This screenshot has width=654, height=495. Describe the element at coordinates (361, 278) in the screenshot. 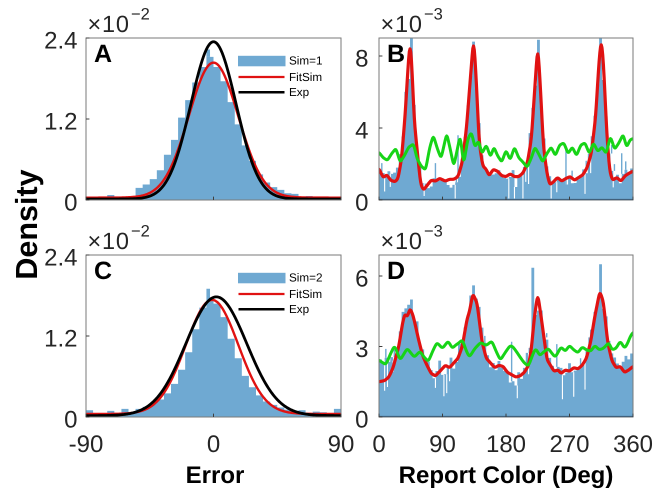

I see `svg-text: 6` at that location.